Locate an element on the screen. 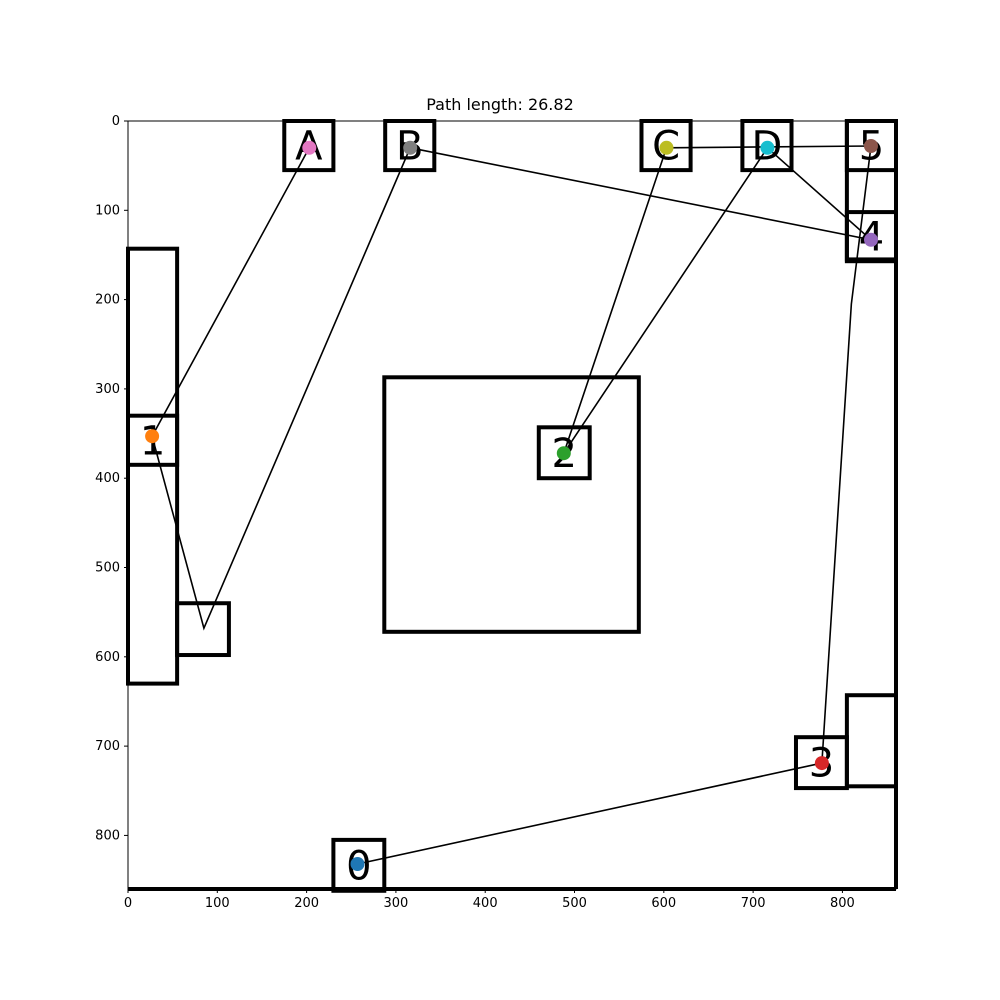 The width and height of the screenshot is (1000, 1000). y-tick-label: 700 is located at coordinates (107, 746).